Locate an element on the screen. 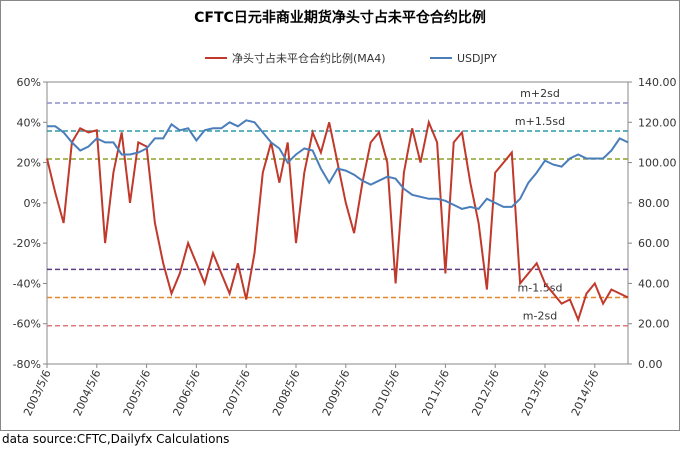 Image resolution: width=681 pixels, height=455 pixels. y2-tick-label: 120.00 is located at coordinates (657, 122).